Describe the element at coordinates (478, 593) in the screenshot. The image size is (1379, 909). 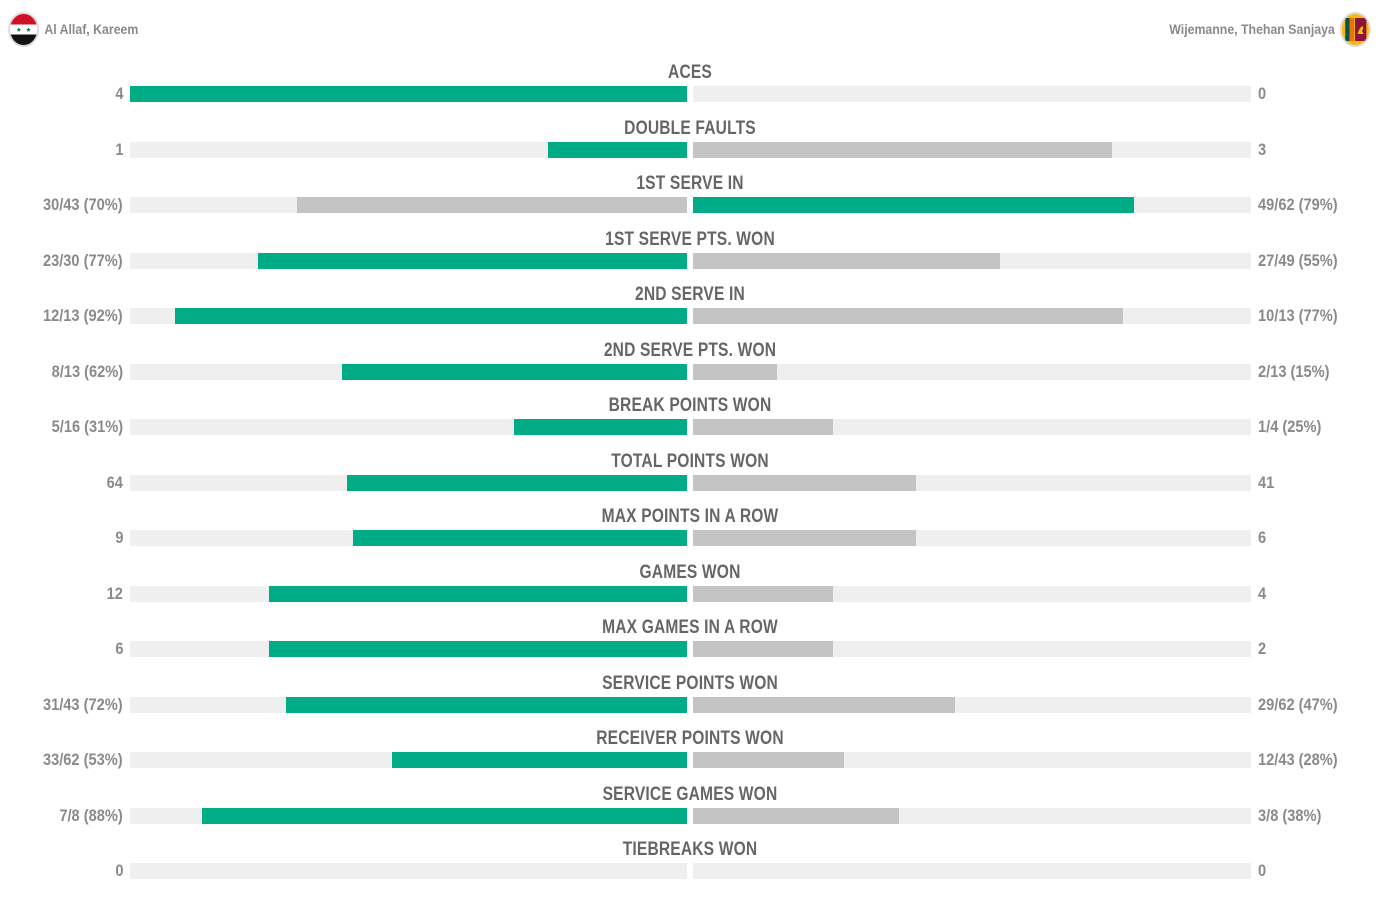
I see `stat-bar-left-games-won` at that location.